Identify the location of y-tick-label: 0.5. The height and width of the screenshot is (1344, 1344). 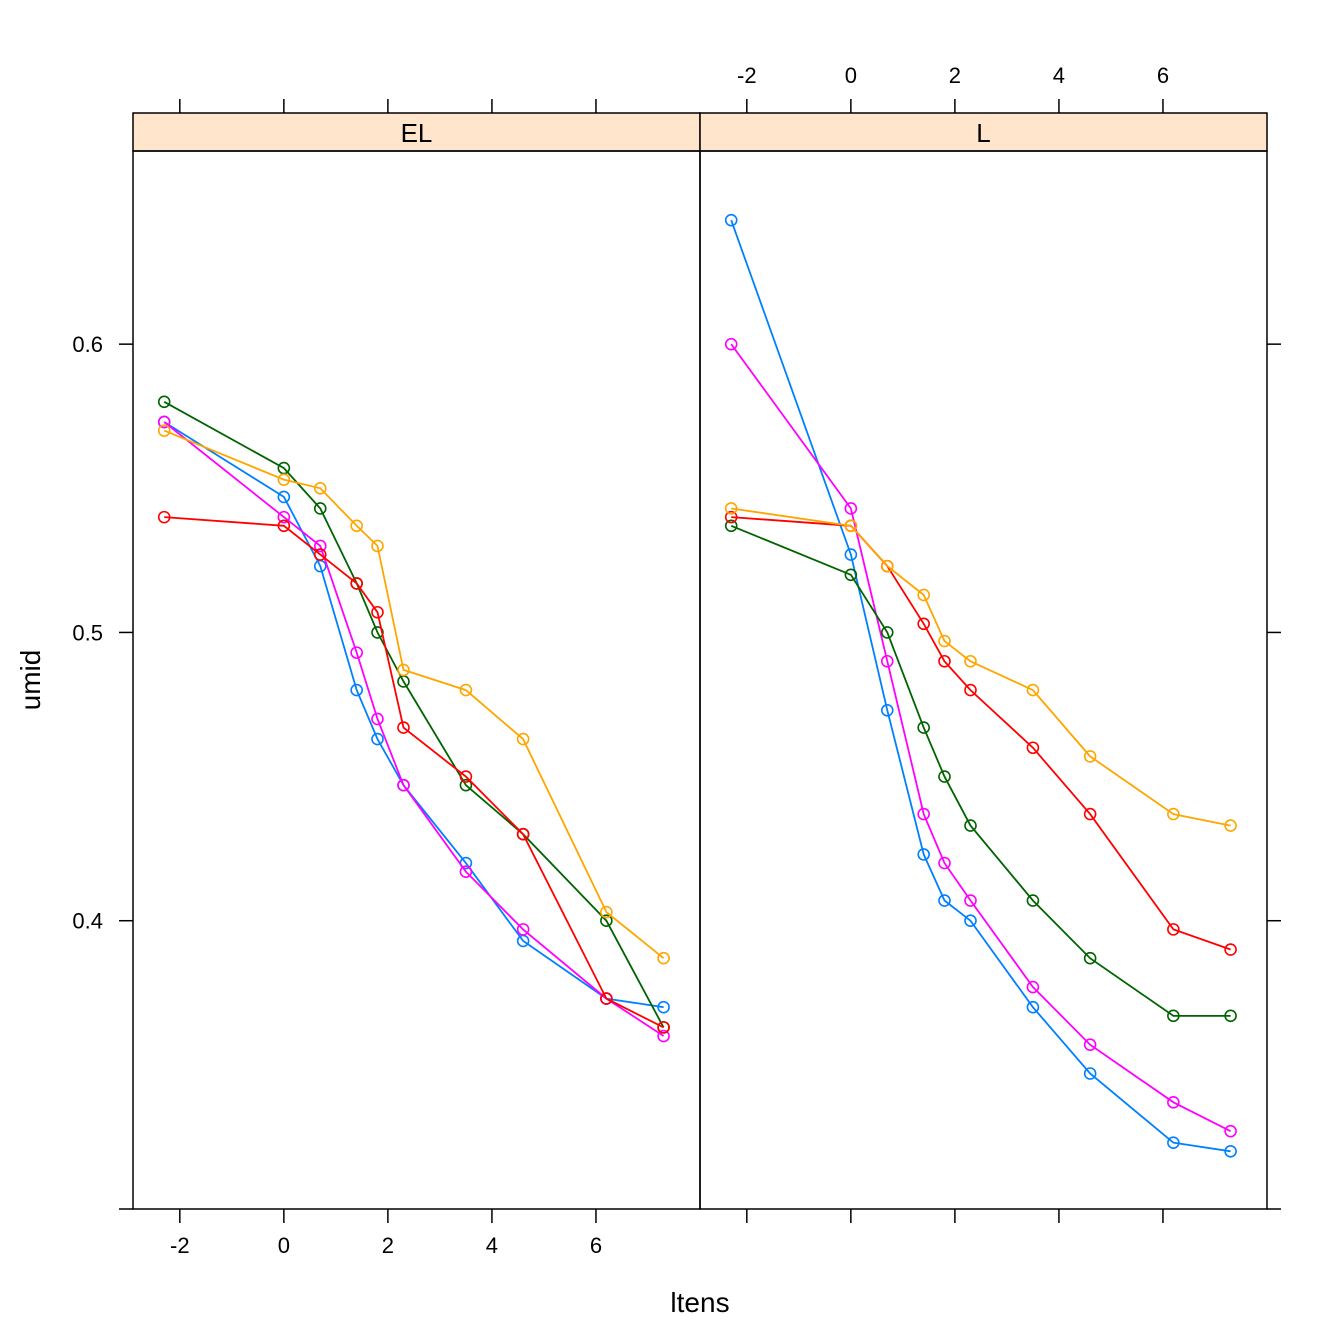
(87, 632).